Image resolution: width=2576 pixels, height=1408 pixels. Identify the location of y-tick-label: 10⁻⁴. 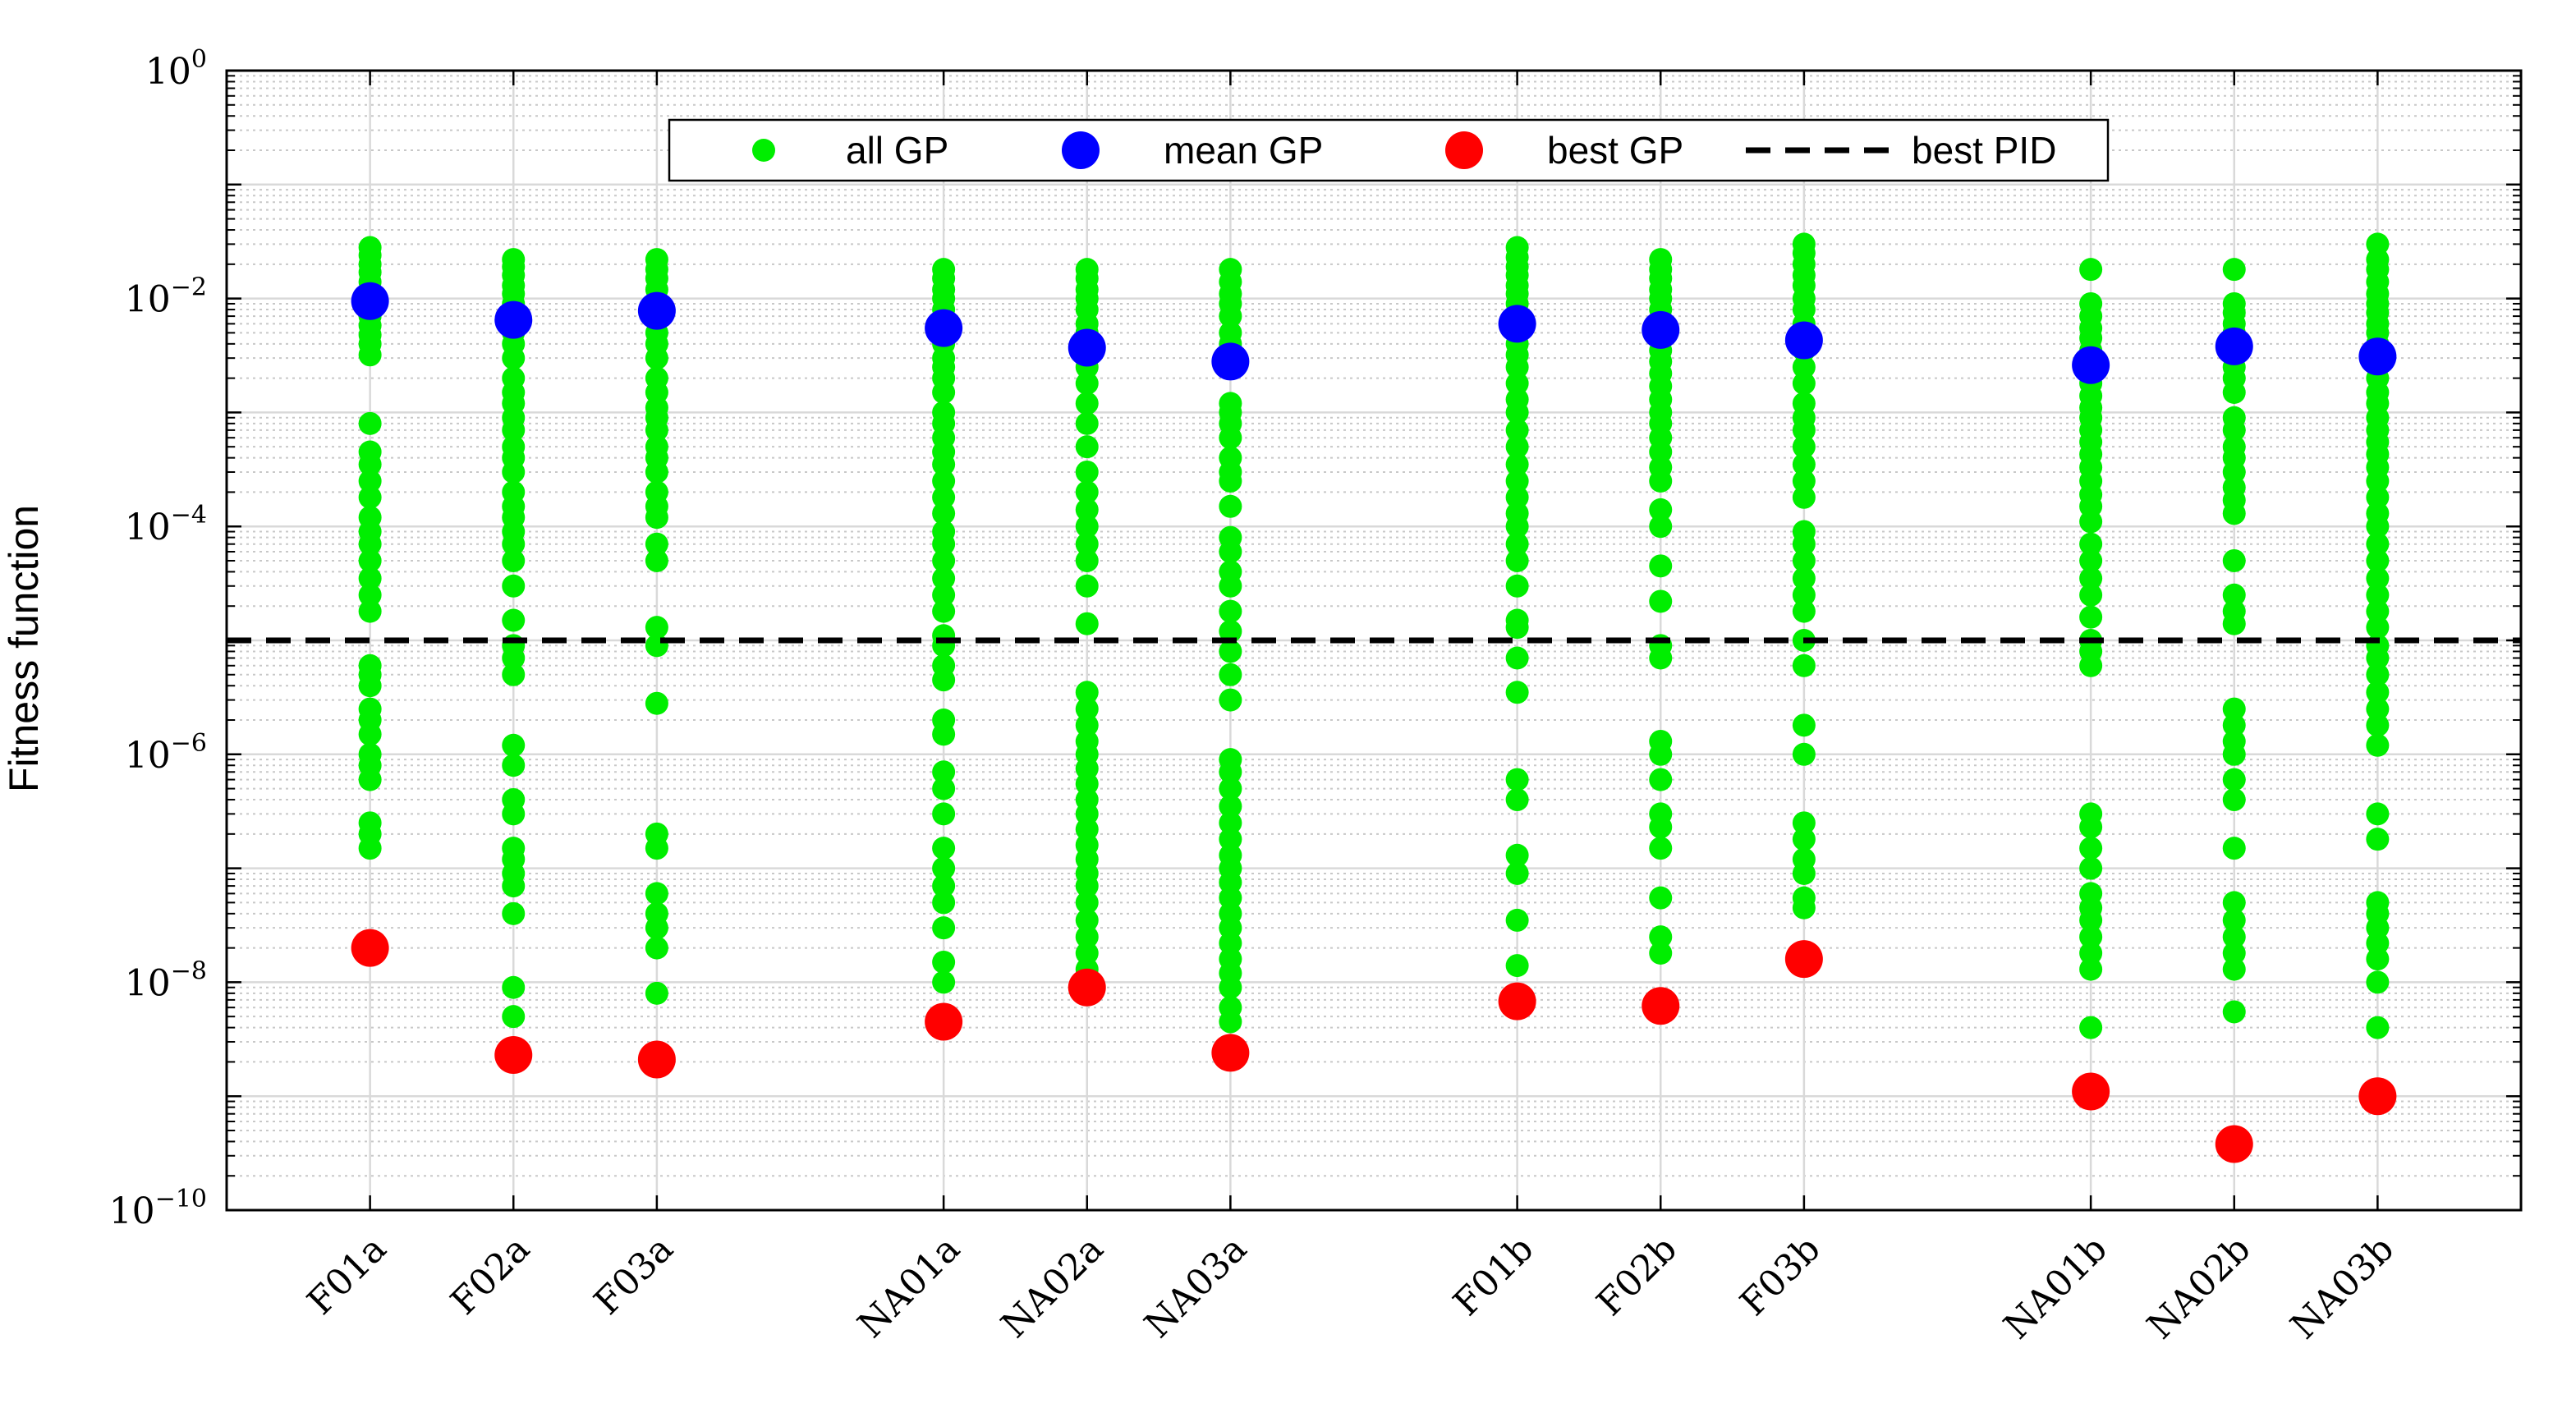
(166, 524).